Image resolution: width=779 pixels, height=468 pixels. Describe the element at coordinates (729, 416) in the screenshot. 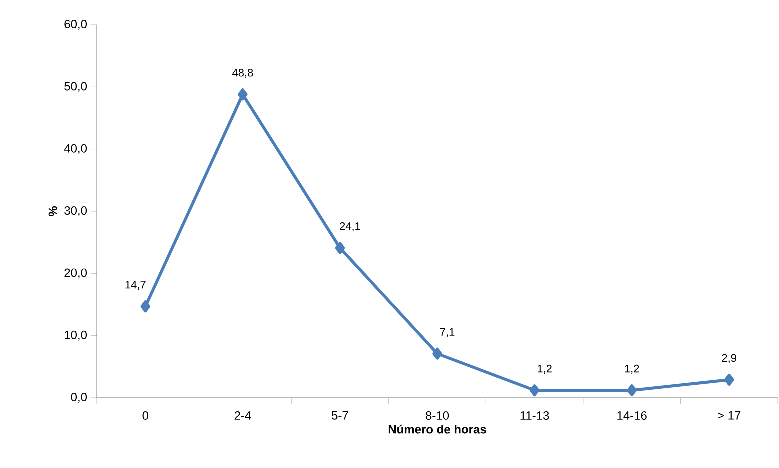

I see `x-tick-label: > 17` at that location.